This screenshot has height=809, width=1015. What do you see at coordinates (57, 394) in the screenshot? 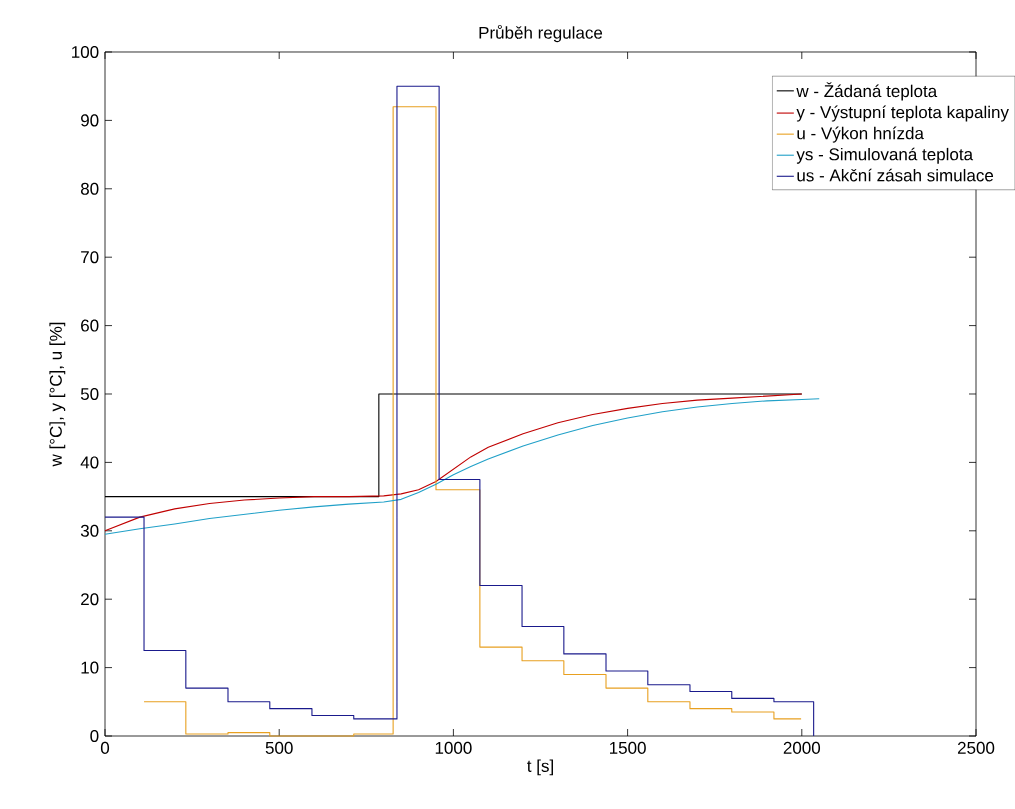
I see `y-axis-title: w [°C], y [°C], u [%]` at bounding box center [57, 394].